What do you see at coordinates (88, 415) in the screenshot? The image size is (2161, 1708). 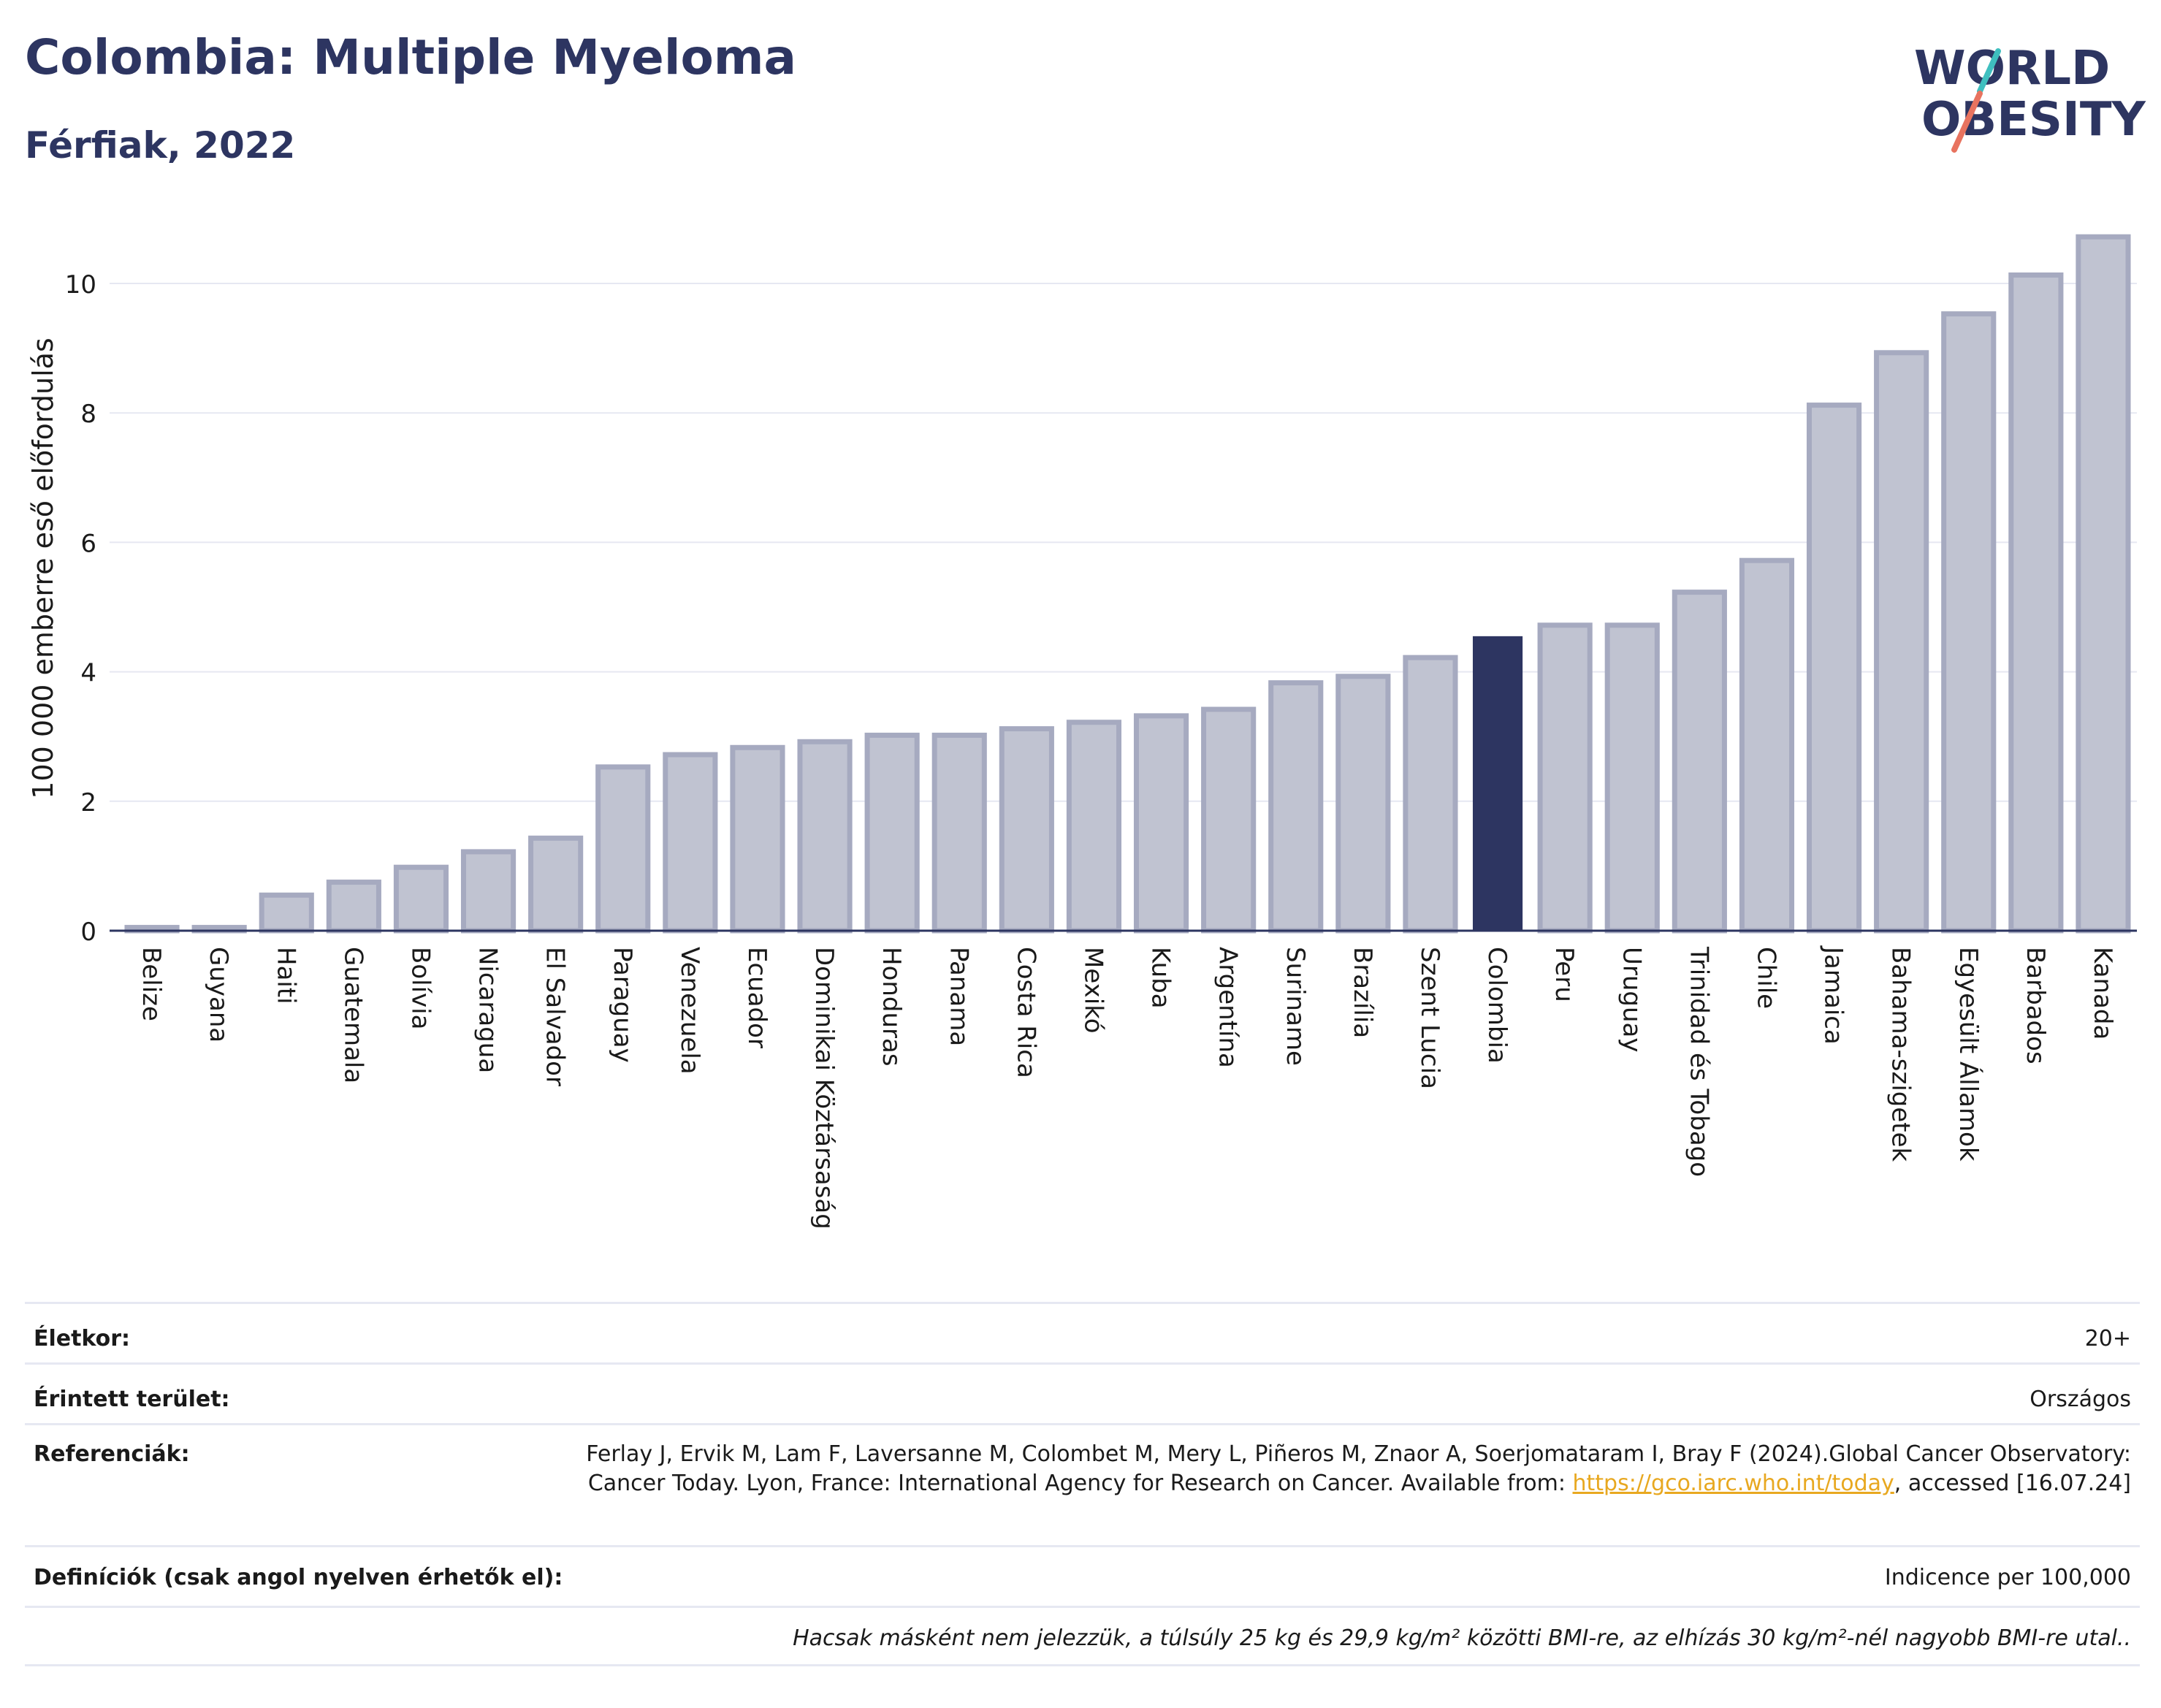 I see `y-tick-label: 8` at bounding box center [88, 415].